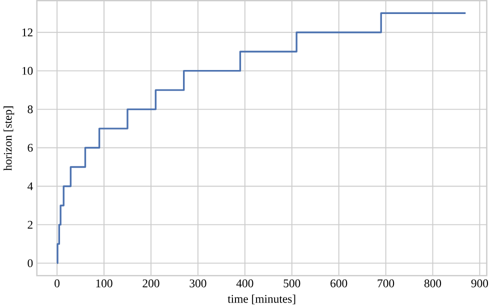  I want to click on y-tick-label: 0, so click(30, 263).